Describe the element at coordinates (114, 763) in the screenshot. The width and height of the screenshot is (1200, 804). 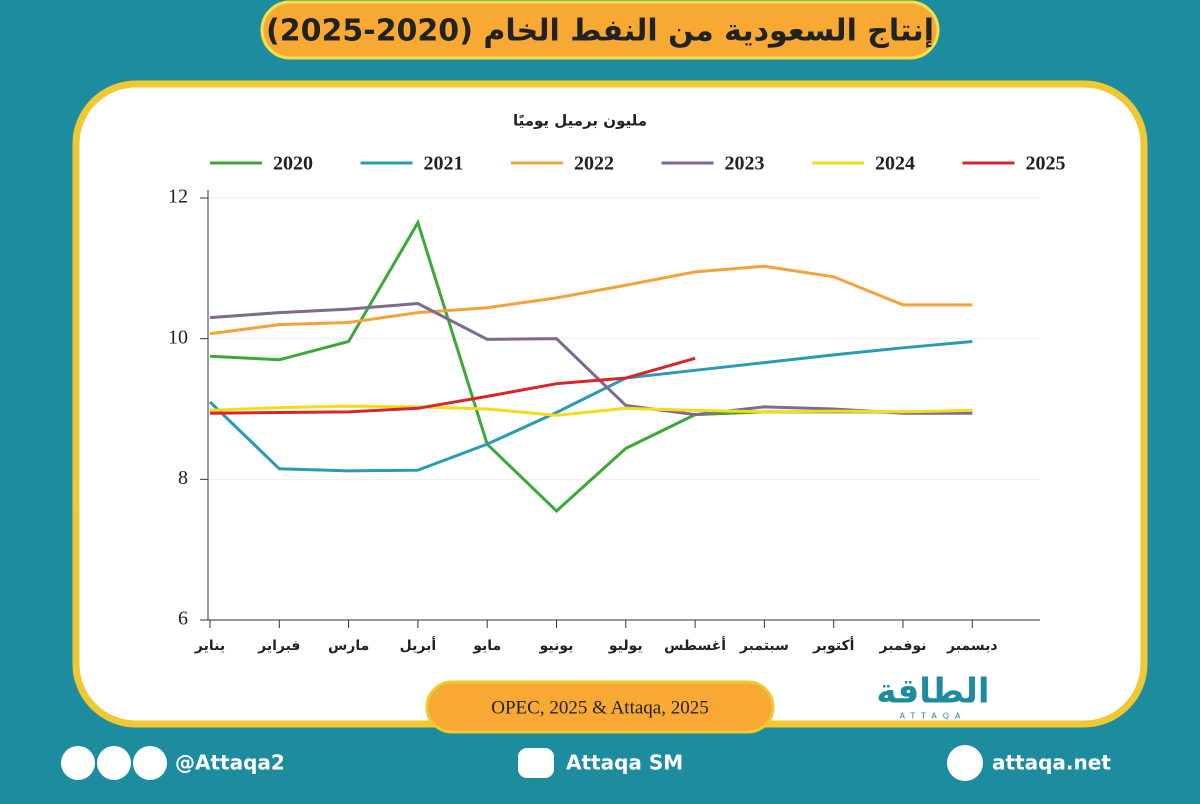
I see `instagram-icon` at that location.